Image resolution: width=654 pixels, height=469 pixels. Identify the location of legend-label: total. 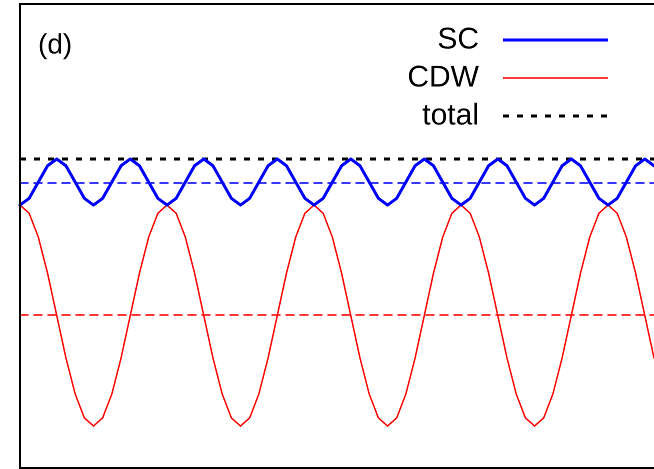
(450, 115).